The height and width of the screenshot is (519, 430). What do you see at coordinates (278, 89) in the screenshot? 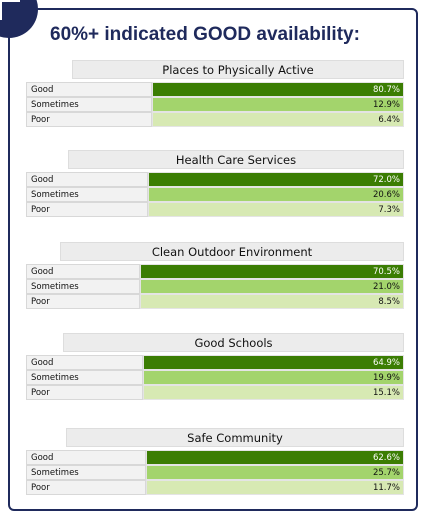
I see `row-value: 80.7%` at bounding box center [278, 89].